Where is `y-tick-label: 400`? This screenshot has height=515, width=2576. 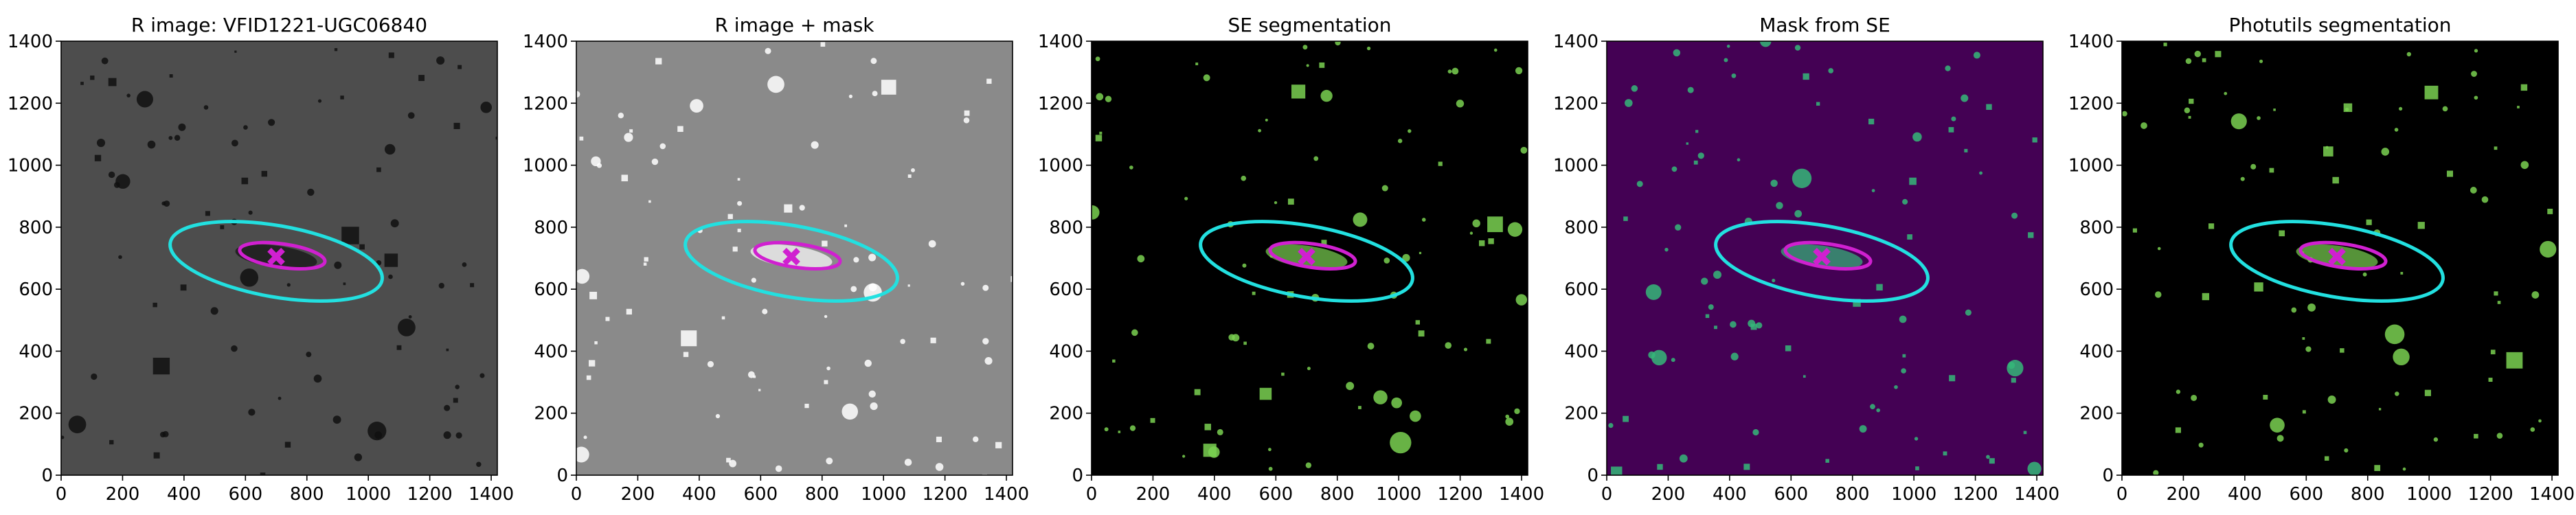 y-tick-label: 400 is located at coordinates (36, 351).